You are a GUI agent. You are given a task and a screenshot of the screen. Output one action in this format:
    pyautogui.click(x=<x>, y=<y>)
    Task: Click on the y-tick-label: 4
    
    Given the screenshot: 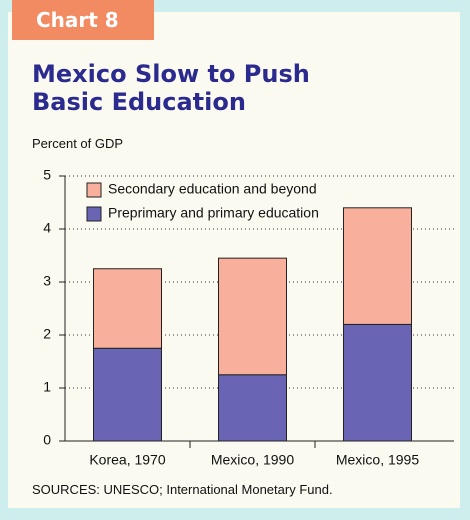 What is the action you would take?
    pyautogui.click(x=47, y=228)
    